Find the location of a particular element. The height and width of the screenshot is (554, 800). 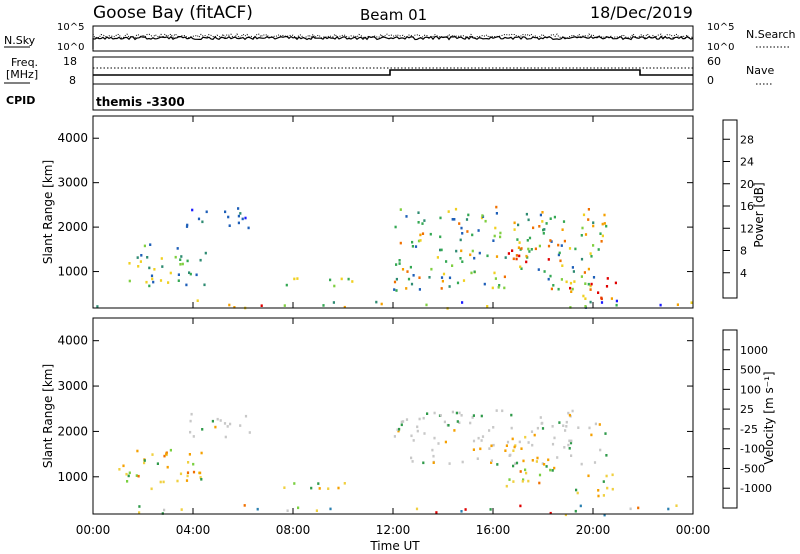

date-title: 18/Dec/2019 is located at coordinates (641, 12).